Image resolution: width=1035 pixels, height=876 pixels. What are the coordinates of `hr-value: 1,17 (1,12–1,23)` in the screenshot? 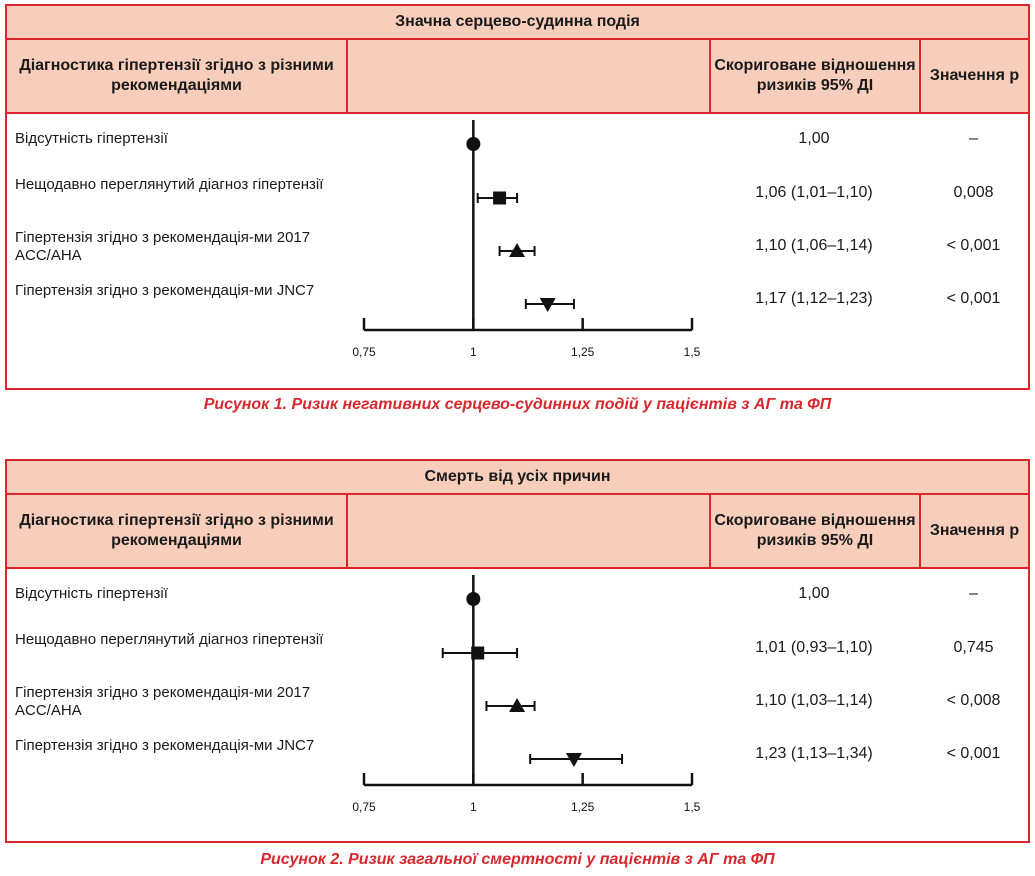 It's located at (814, 298).